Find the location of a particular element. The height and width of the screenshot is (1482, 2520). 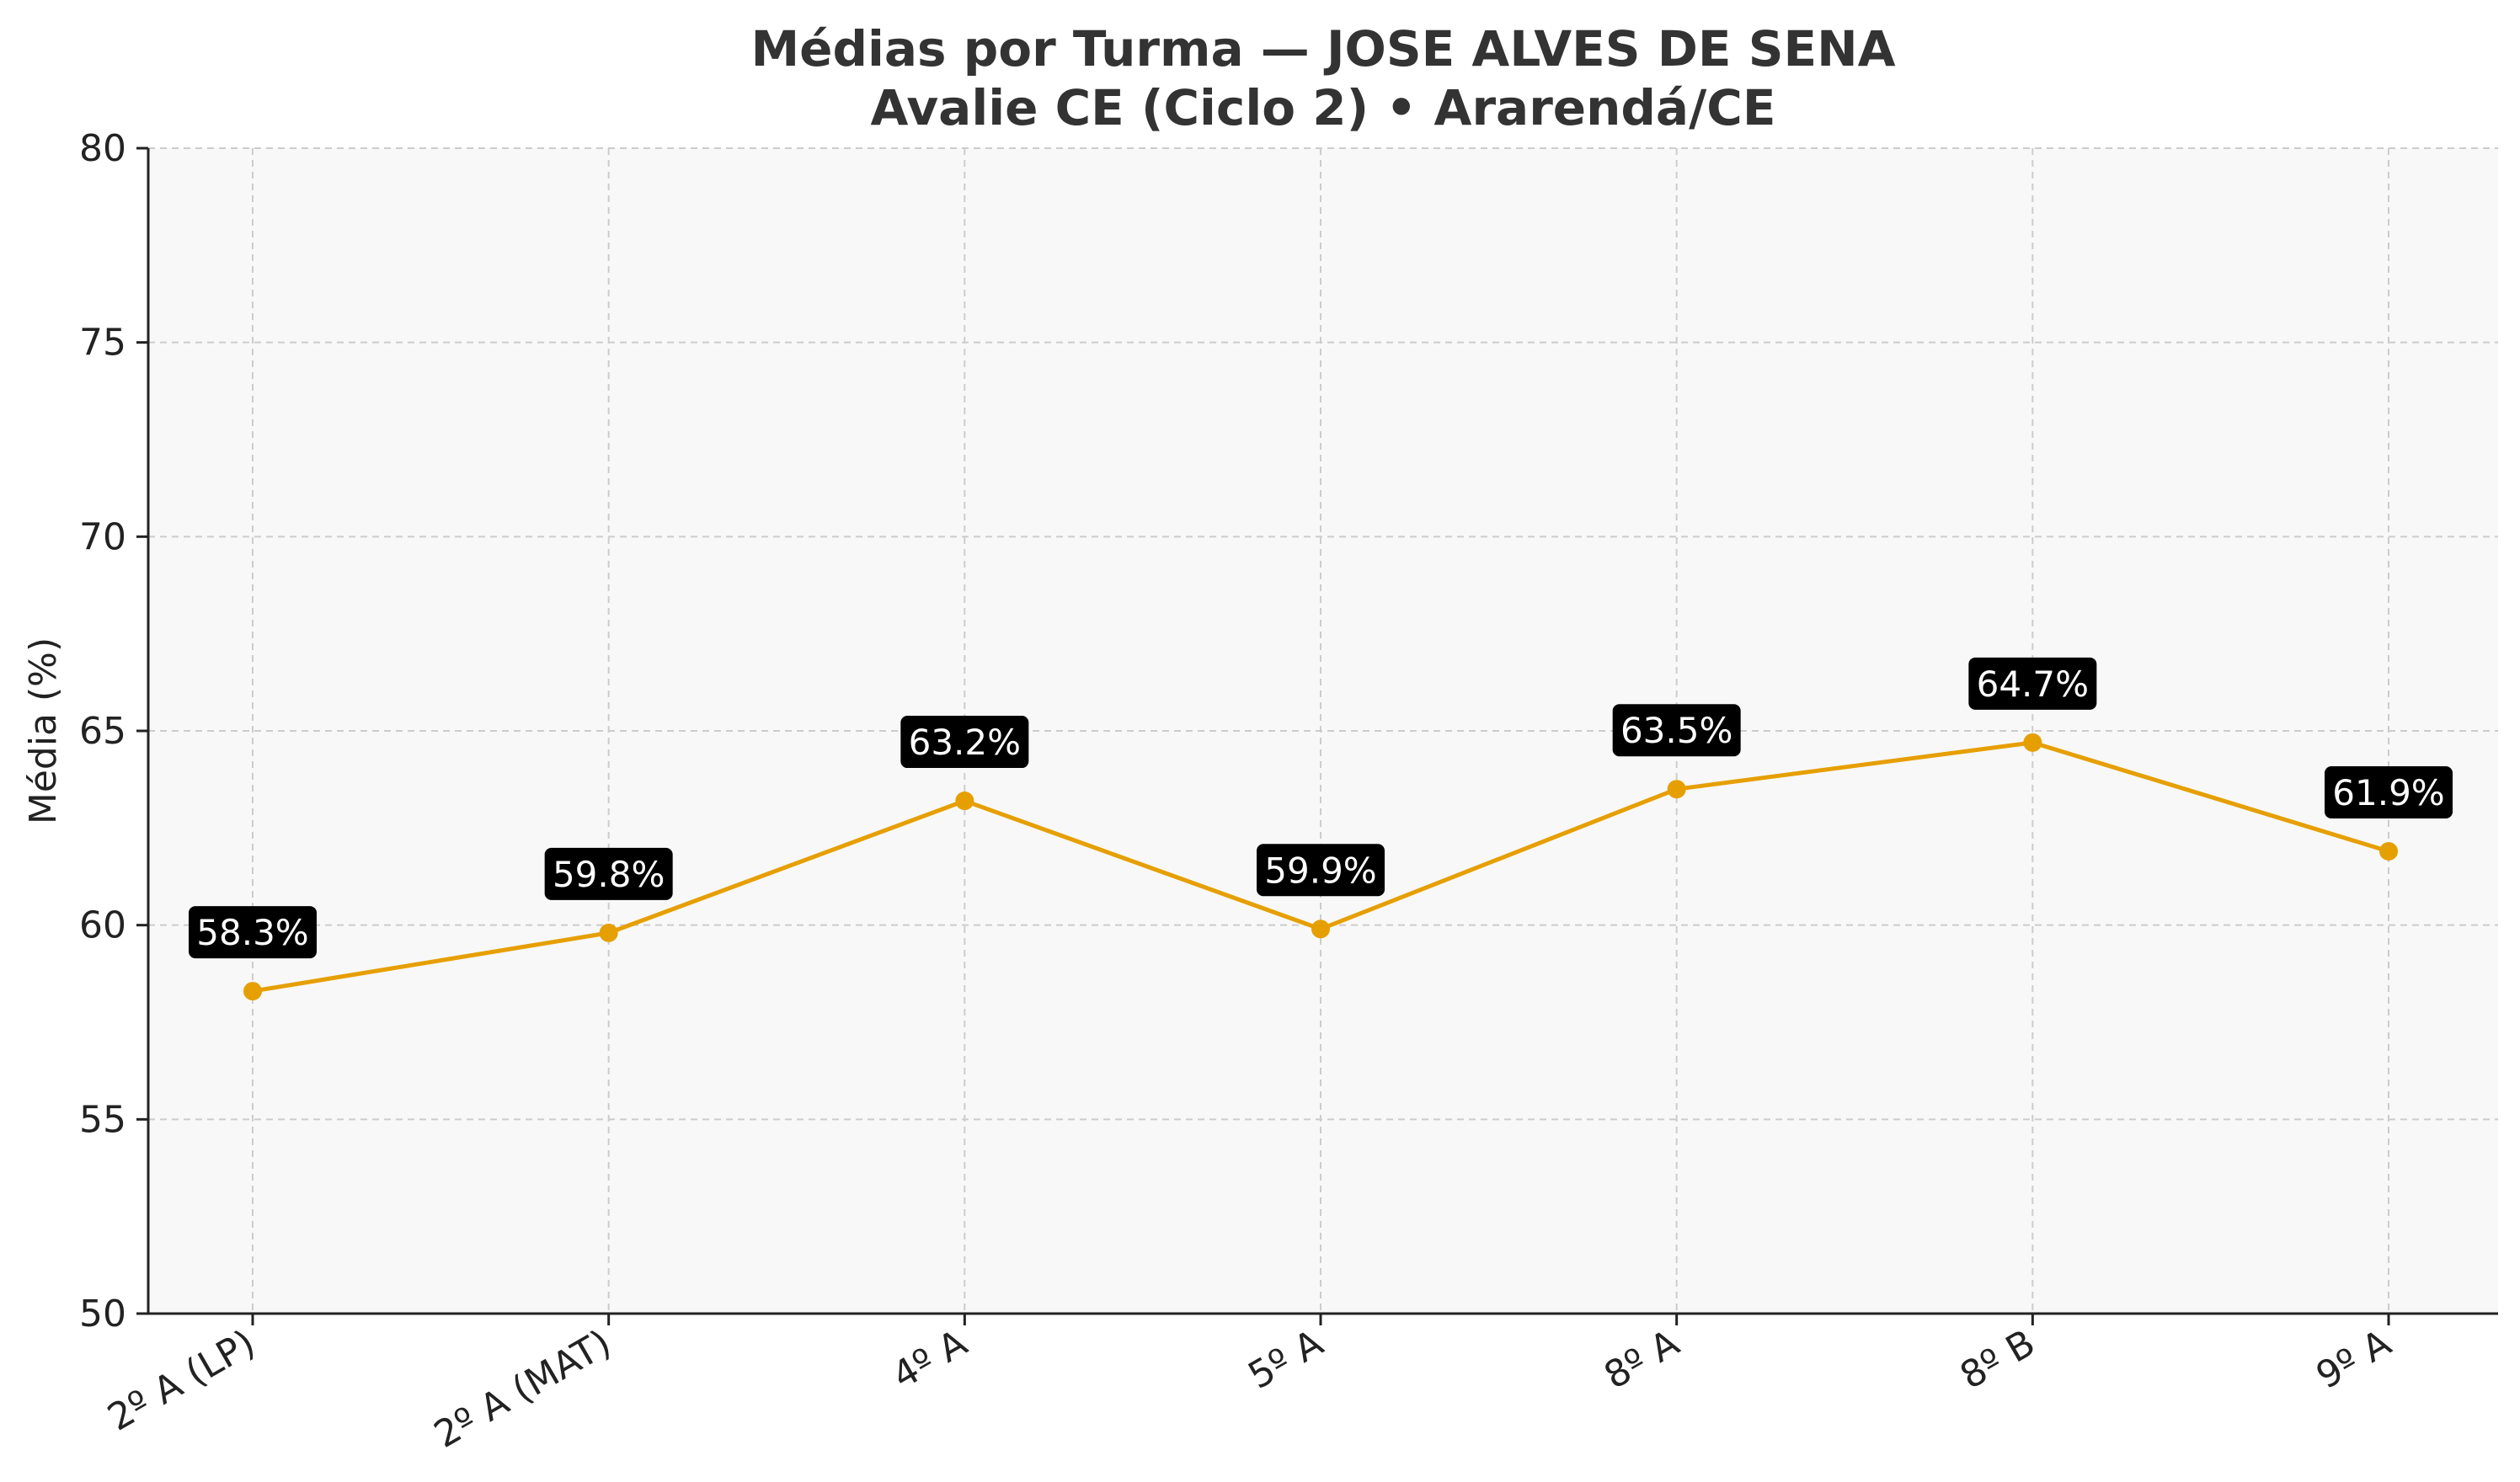

data-label: 59.9% is located at coordinates (1321, 870).